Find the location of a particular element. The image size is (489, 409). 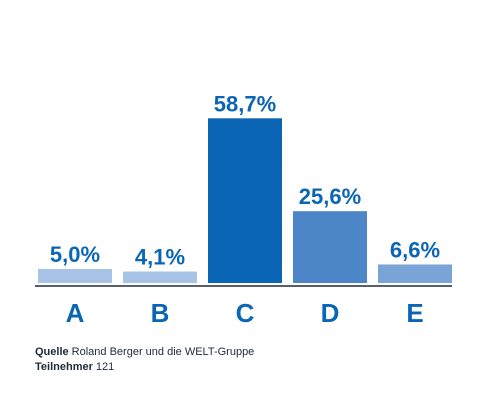

source-text: Roland Berger und die WELT-Gruppe is located at coordinates (161, 352).